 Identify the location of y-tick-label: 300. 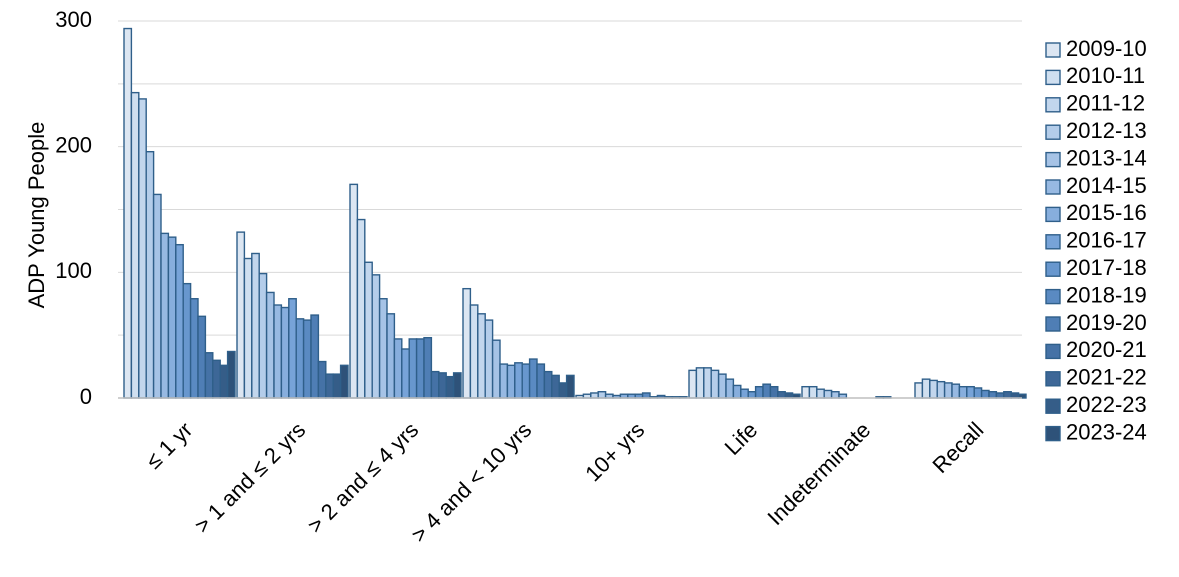
(73, 19).